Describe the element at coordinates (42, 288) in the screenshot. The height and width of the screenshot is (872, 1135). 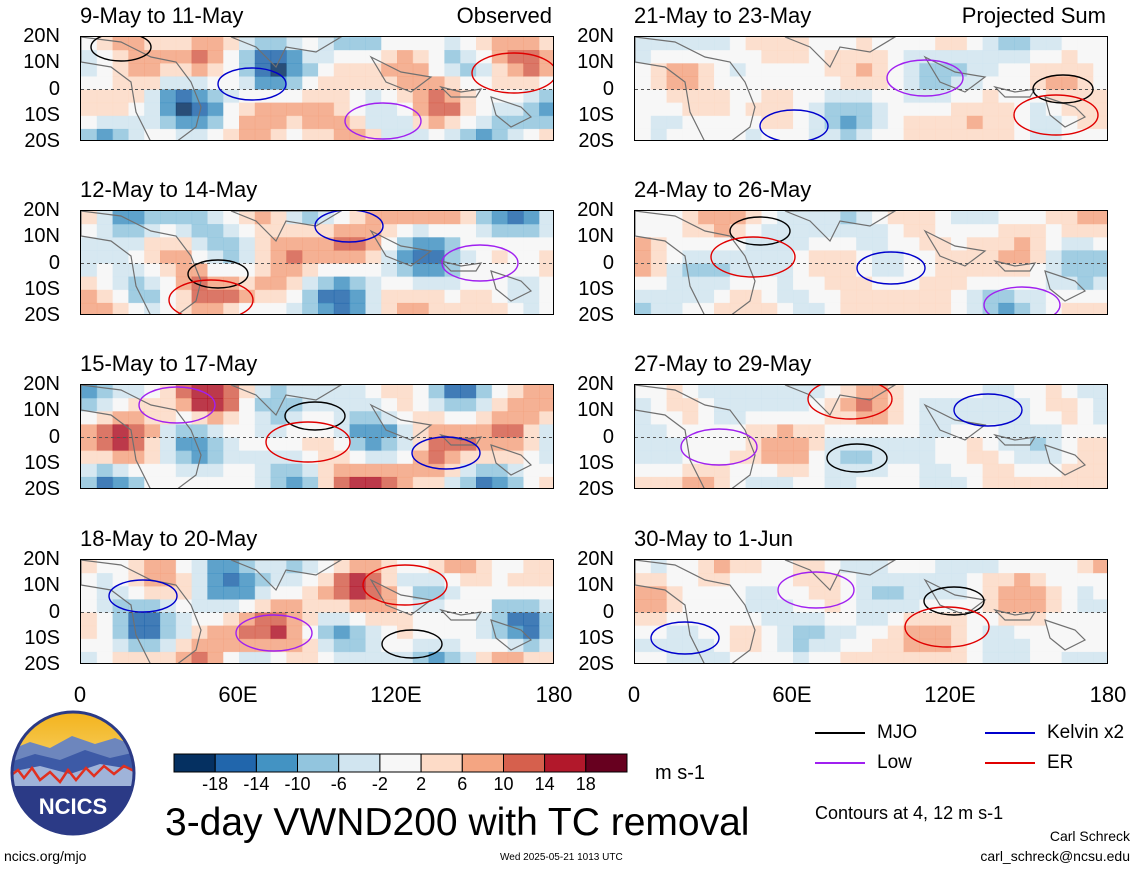
I see `latitude-label: 10S` at that location.